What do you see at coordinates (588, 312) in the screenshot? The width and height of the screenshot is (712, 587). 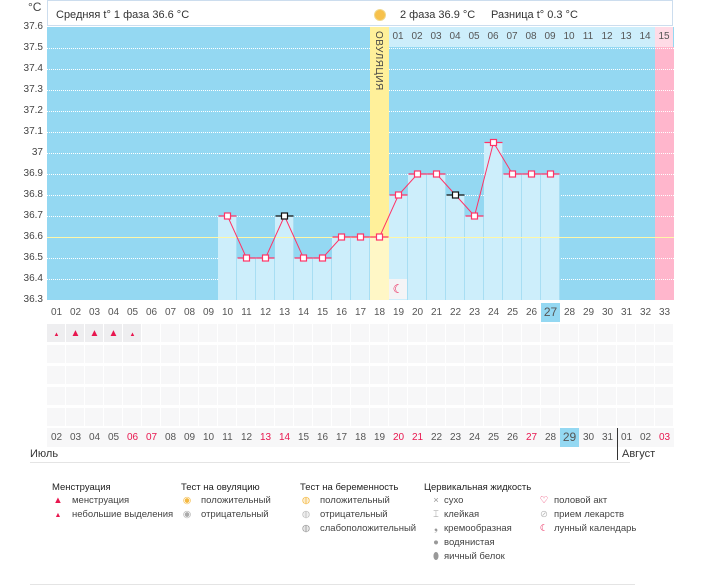 I see `cycle-day: 29` at bounding box center [588, 312].